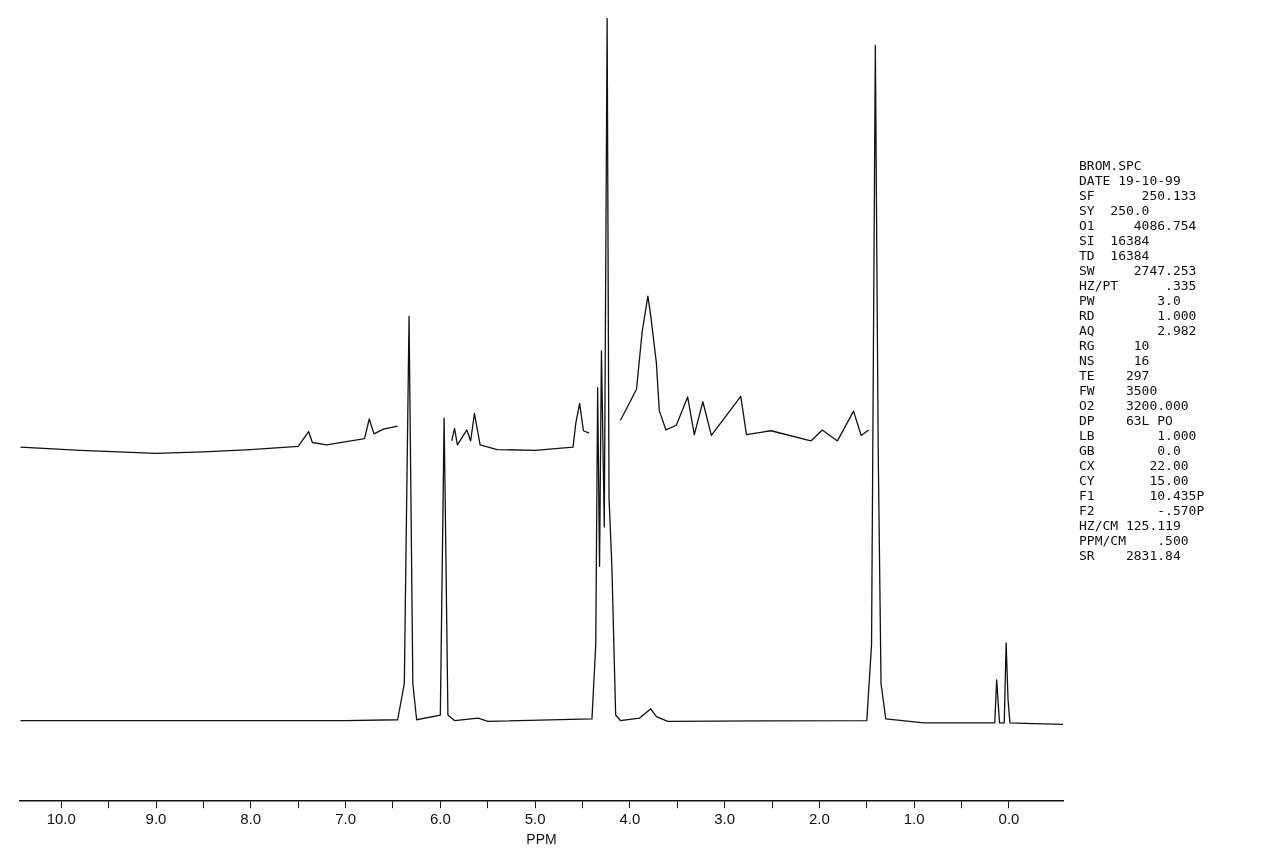 This screenshot has width=1261, height=863. Describe the element at coordinates (1142, 510) in the screenshot. I see `text: F2 -.570P` at that location.